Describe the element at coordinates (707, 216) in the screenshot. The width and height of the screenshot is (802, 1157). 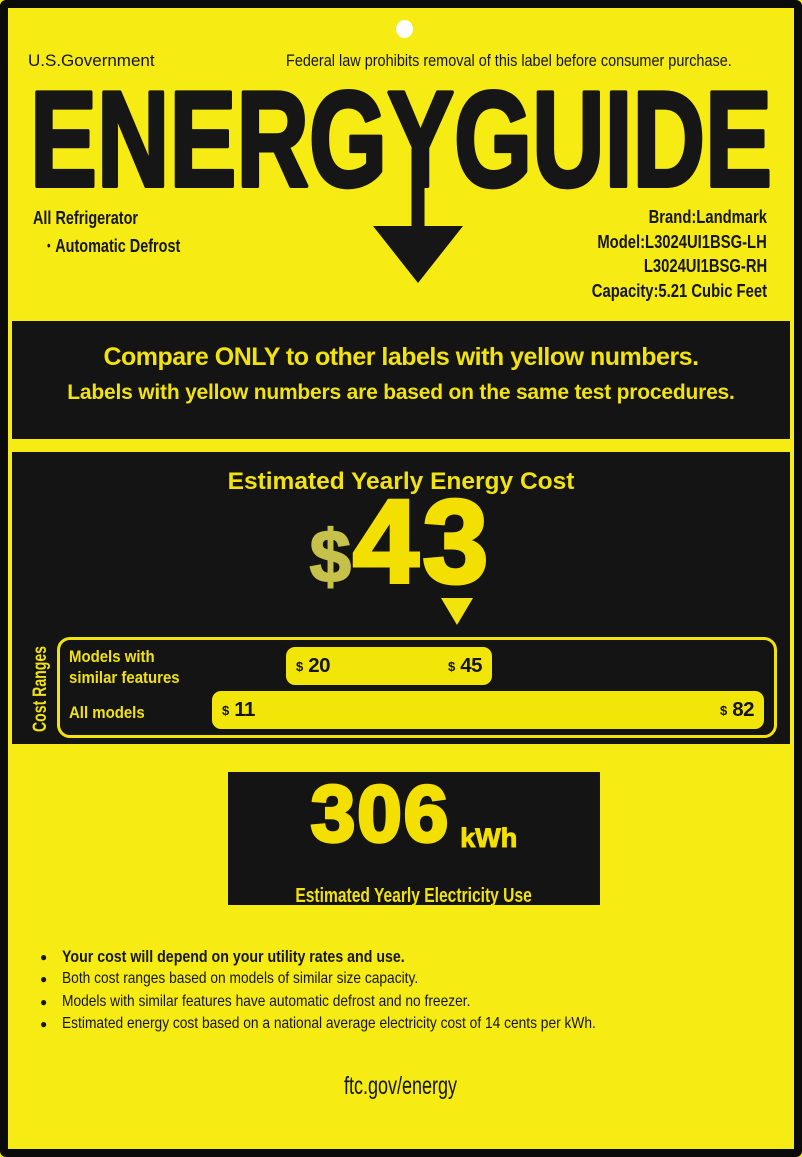
I see `brand-line: Brand:Landmark` at that location.